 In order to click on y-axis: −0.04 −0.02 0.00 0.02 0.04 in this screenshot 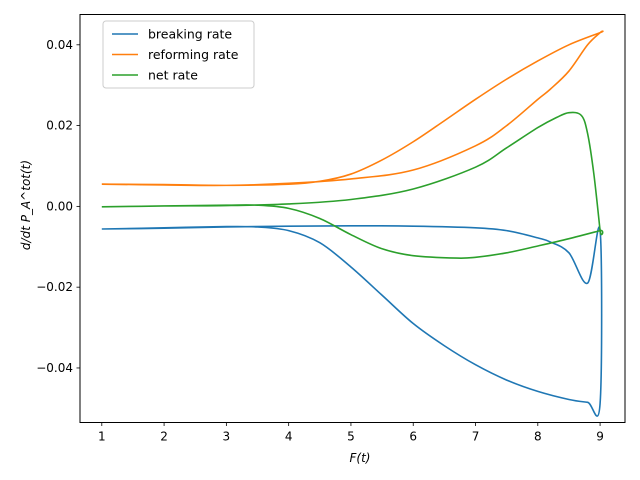, I will do `click(58, 206)`.